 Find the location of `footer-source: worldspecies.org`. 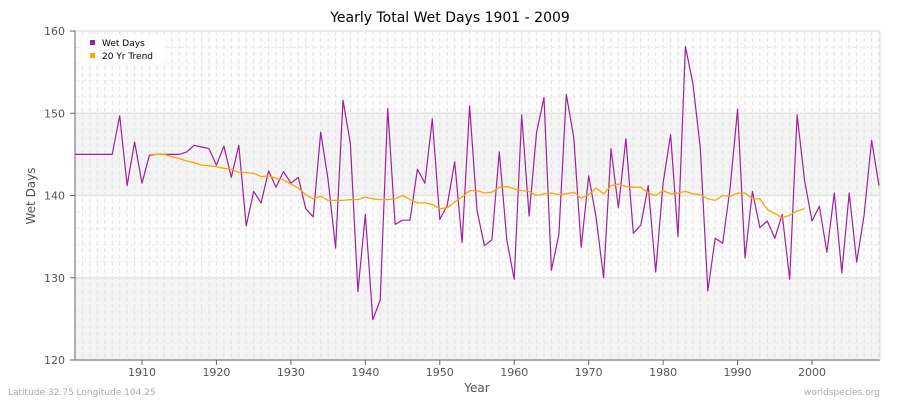

footer-source: worldspecies.org is located at coordinates (842, 393).